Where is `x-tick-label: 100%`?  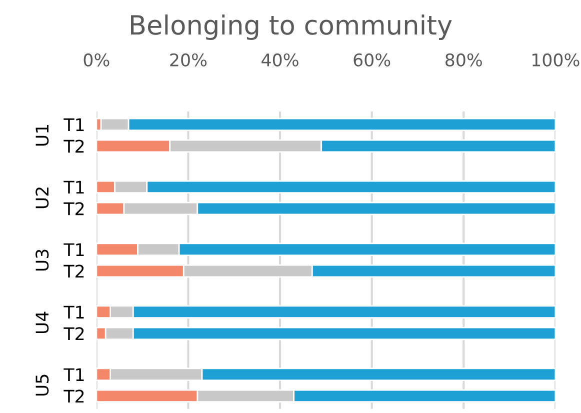 x-tick-label: 100% is located at coordinates (556, 59).